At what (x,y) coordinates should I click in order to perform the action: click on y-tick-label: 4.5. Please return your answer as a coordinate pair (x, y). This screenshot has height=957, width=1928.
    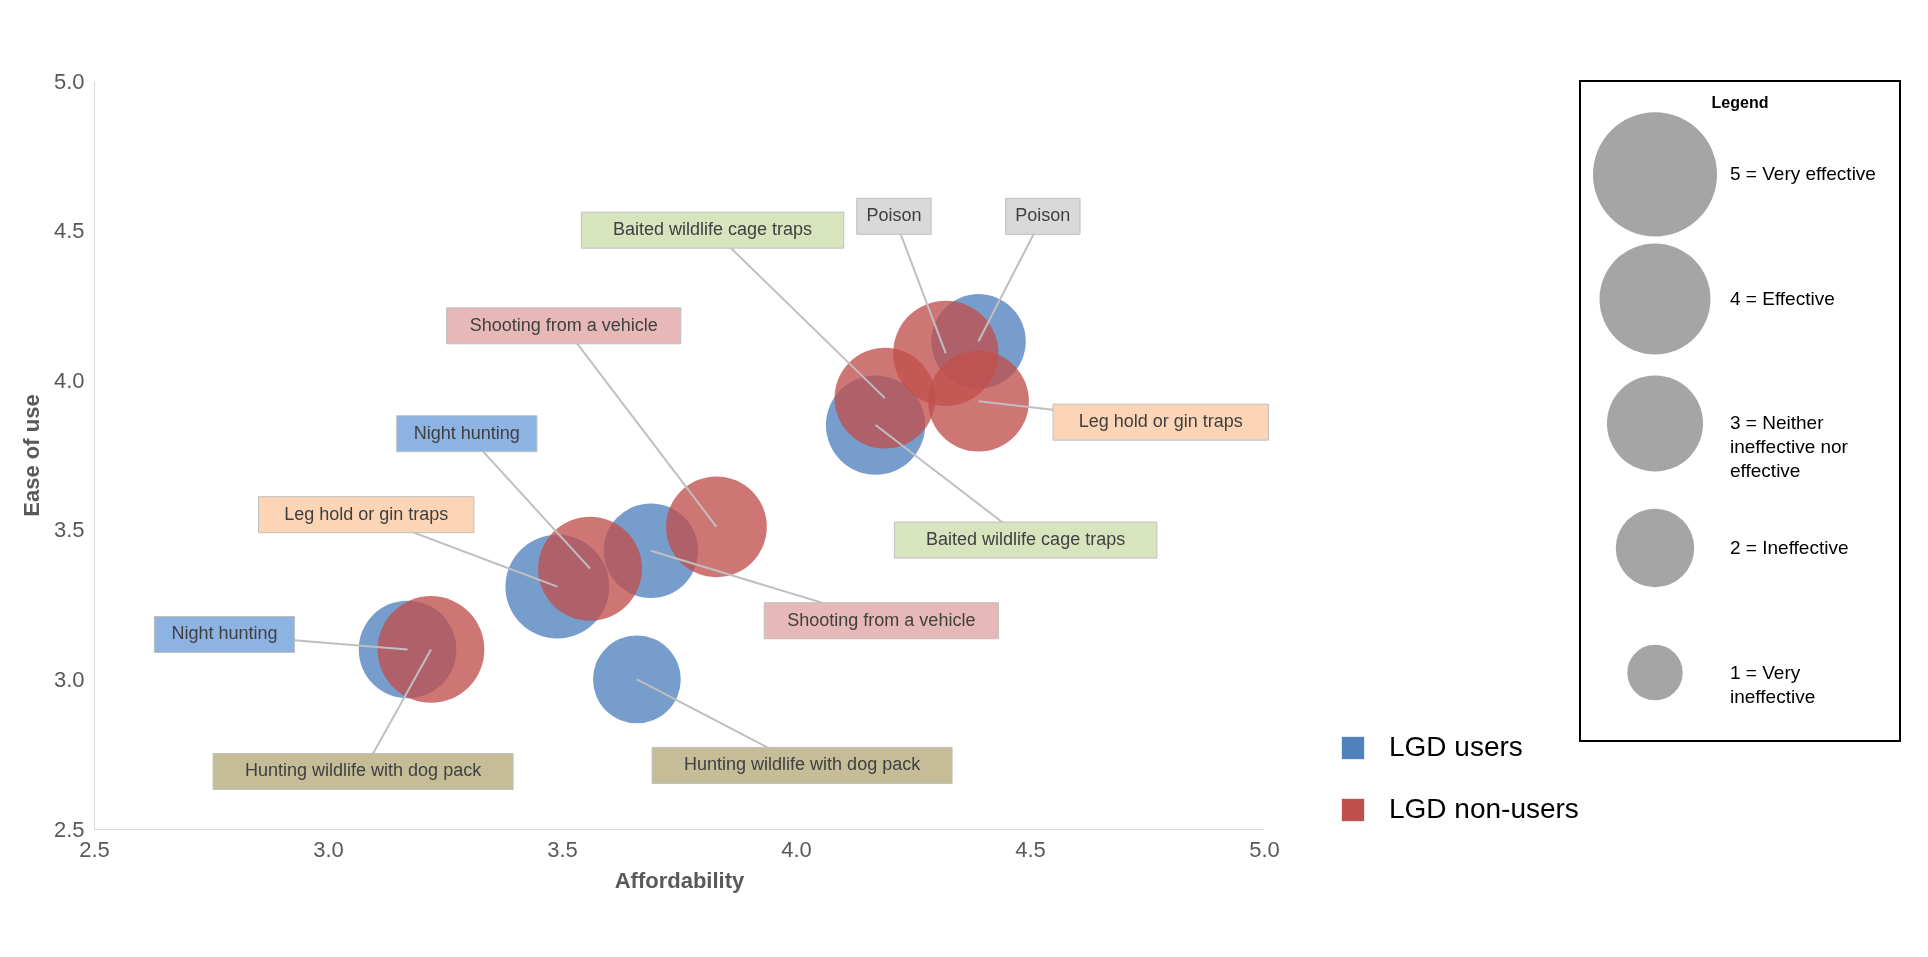
    Looking at the image, I should click on (69, 231).